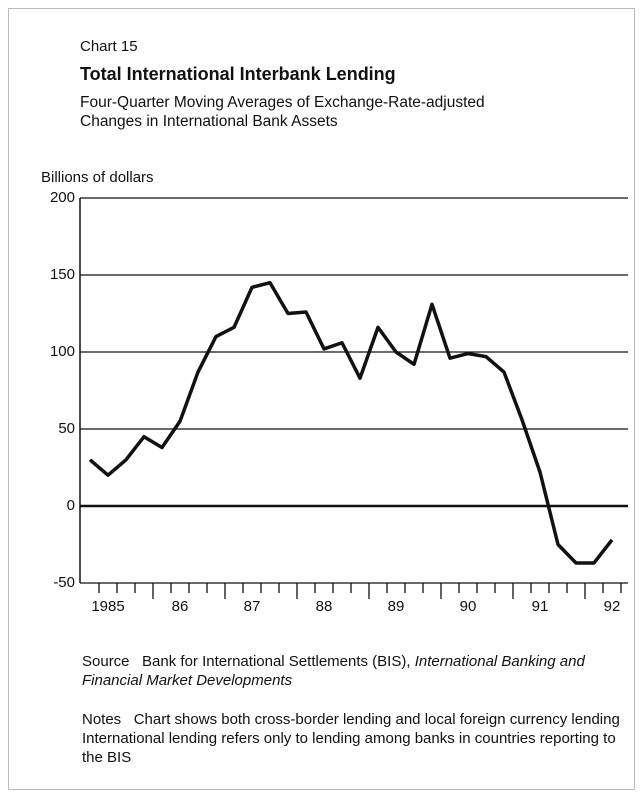 This screenshot has width=643, height=797. Describe the element at coordinates (109, 46) in the screenshot. I see `chart-label: Chart 15` at that location.